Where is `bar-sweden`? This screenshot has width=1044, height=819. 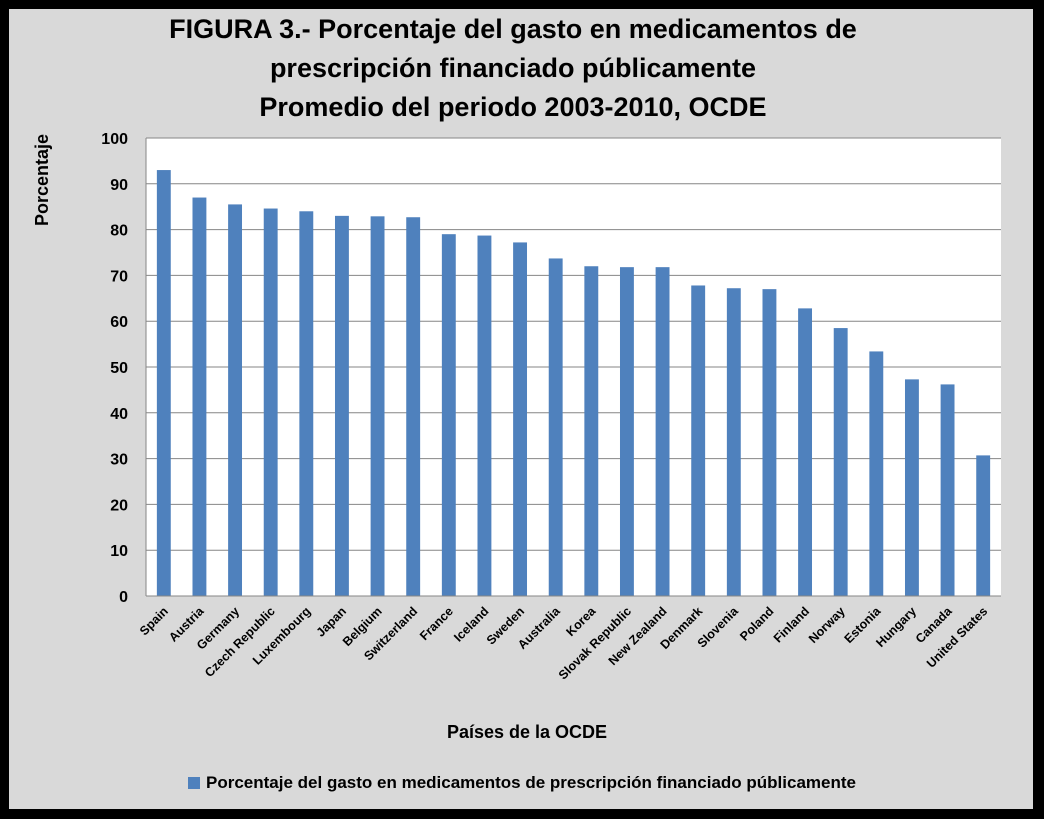 bar-sweden is located at coordinates (520, 419).